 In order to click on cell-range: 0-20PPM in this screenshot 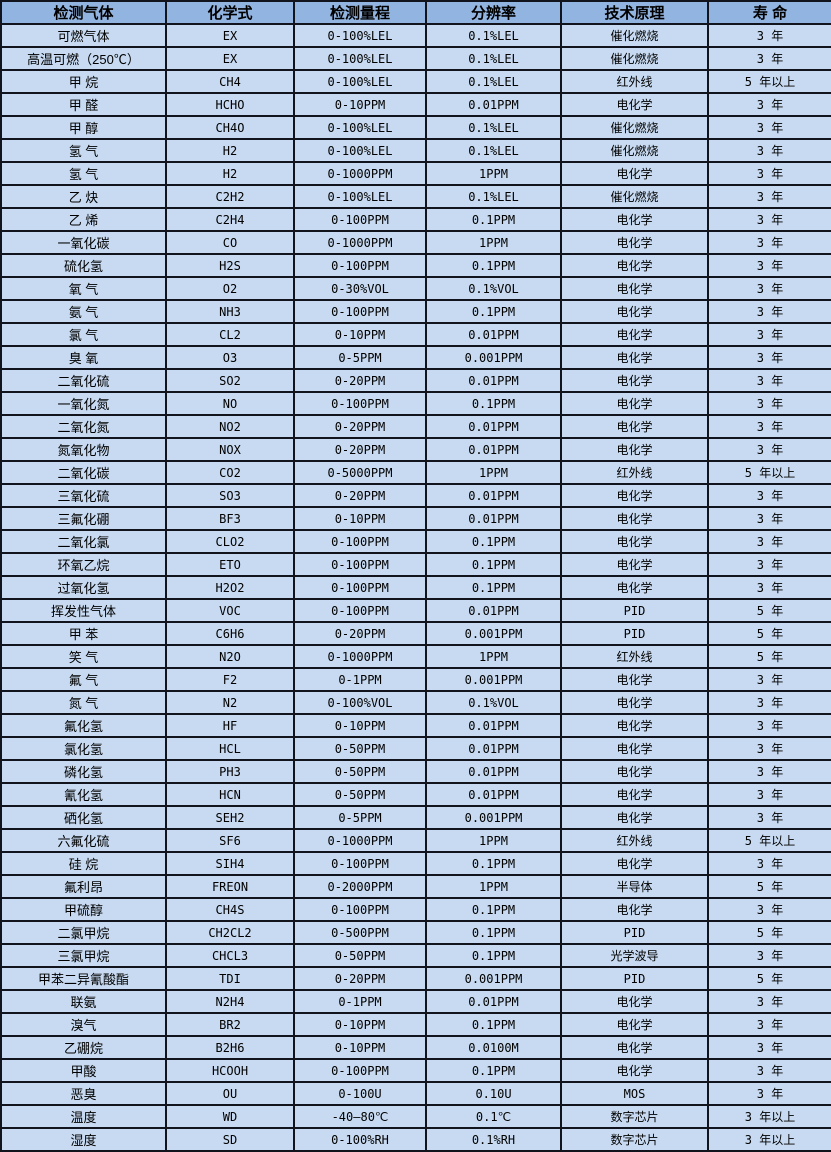, I will do `click(360, 380)`.